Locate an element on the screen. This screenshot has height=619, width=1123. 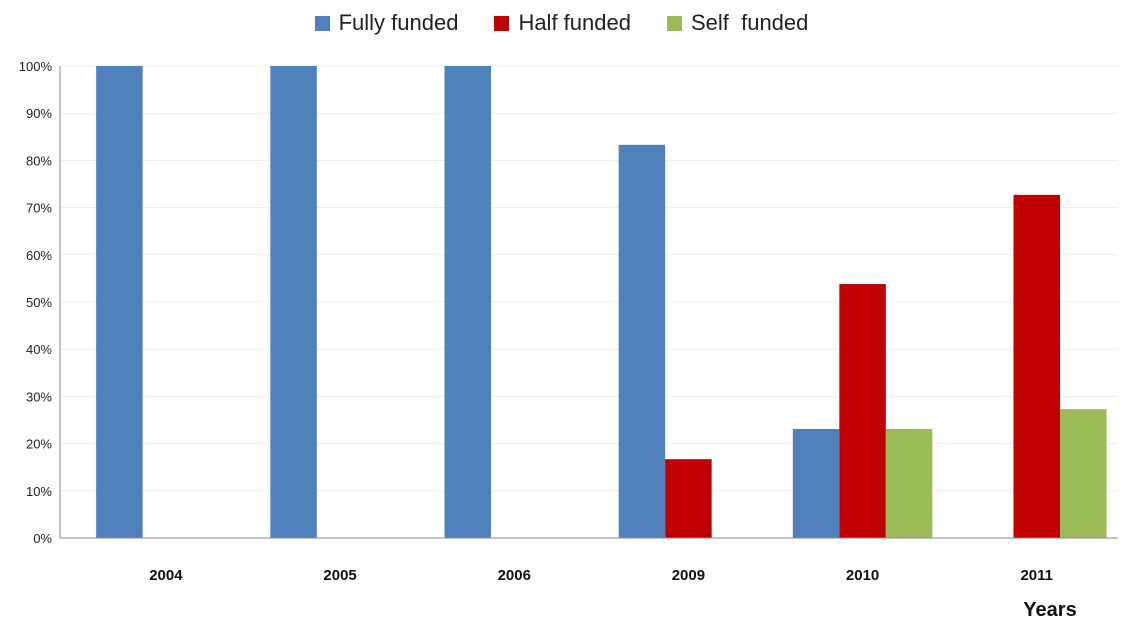
legend-item-fully-funded: Fully funded is located at coordinates (386, 23).